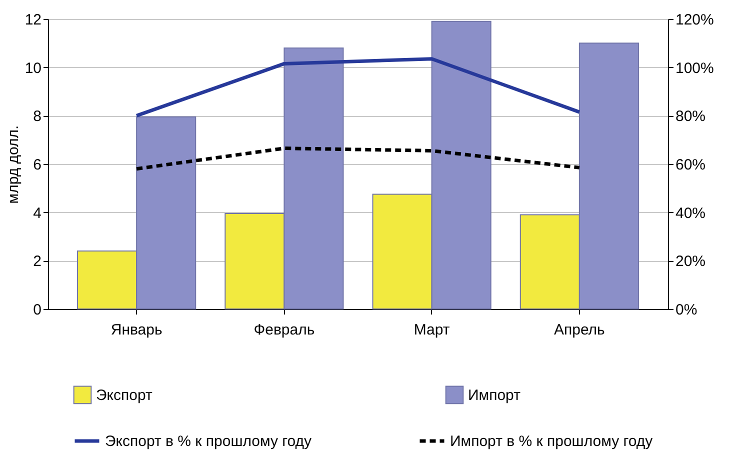  Describe the element at coordinates (124, 395) in the screenshot. I see `legend-label: Экспорт` at that location.